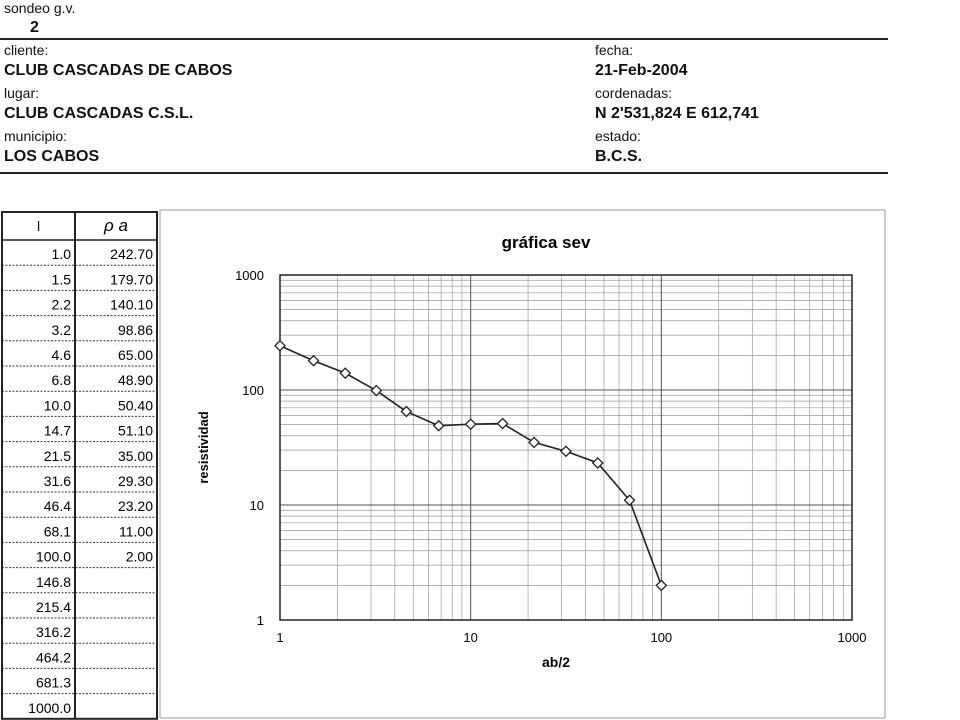 The height and width of the screenshot is (720, 960). I want to click on cell: 146.8, so click(53, 582).